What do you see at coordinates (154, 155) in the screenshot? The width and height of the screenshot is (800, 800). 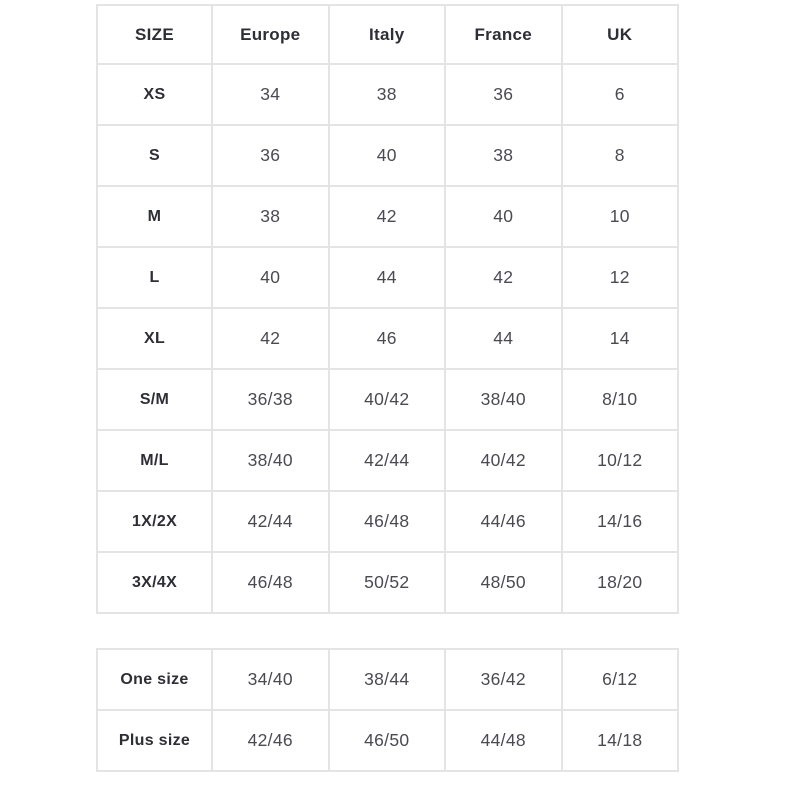 I see `size-label-cell: S` at bounding box center [154, 155].